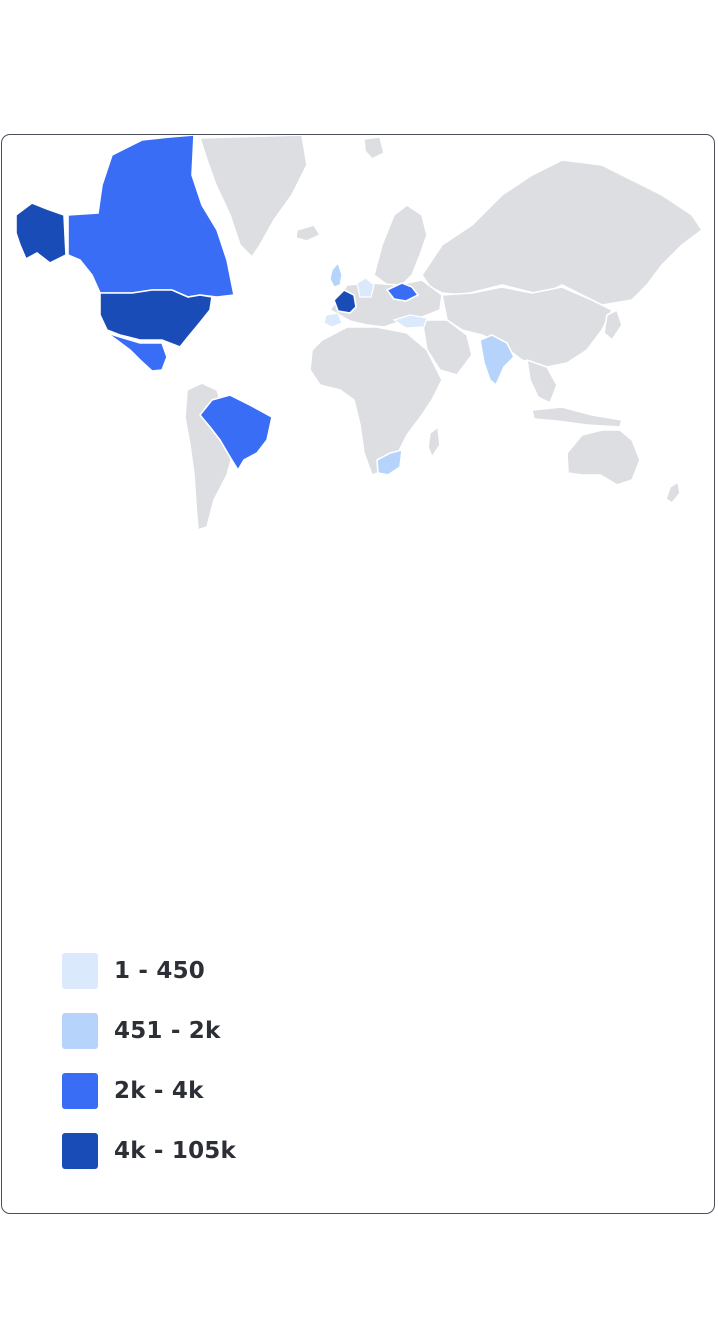  What do you see at coordinates (308, 233) in the screenshot?
I see `country-iceland` at bounding box center [308, 233].